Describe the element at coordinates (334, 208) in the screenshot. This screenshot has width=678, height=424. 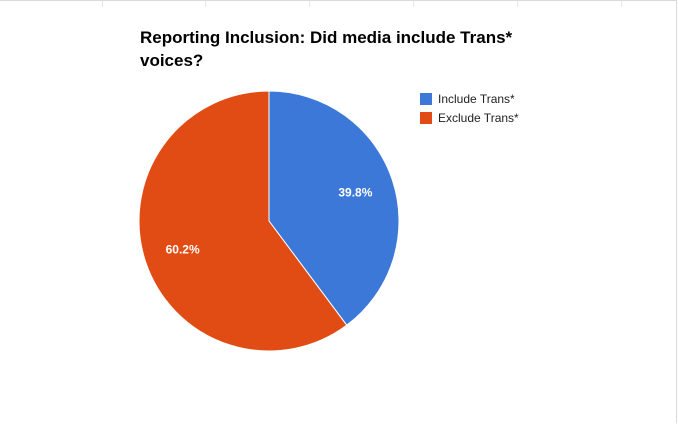
I see `pie-slice-include` at that location.